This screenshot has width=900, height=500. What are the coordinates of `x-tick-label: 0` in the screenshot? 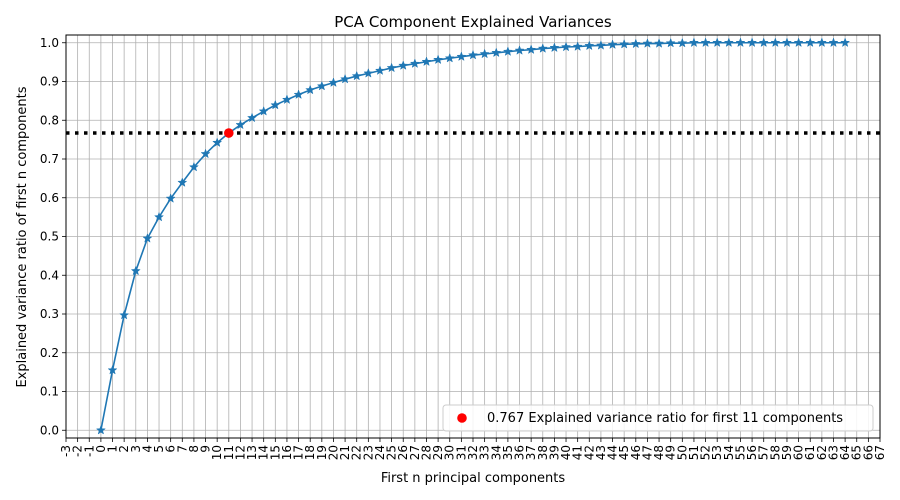 It's located at (101, 449).